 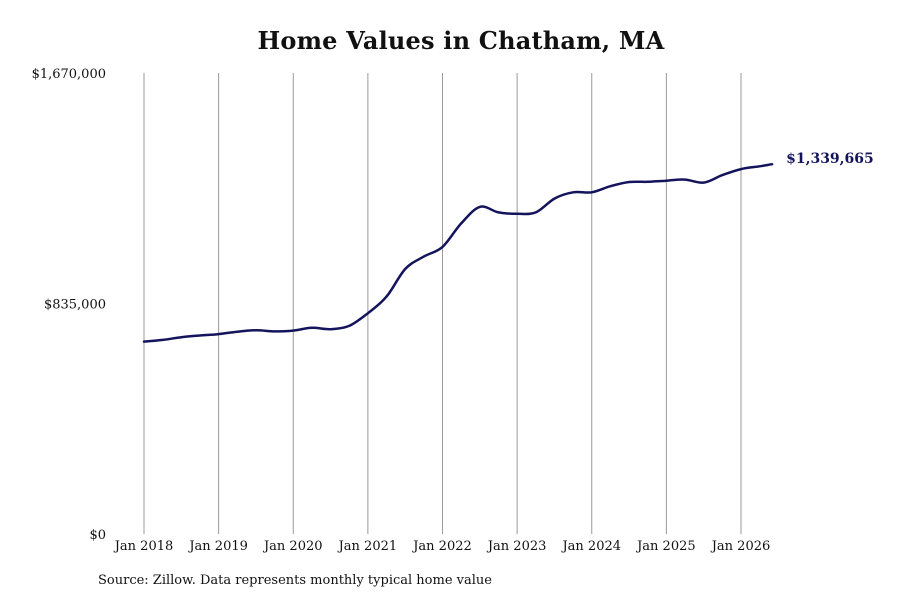 What do you see at coordinates (75, 305) in the screenshot?
I see `y-tick-label: $835,000` at bounding box center [75, 305].